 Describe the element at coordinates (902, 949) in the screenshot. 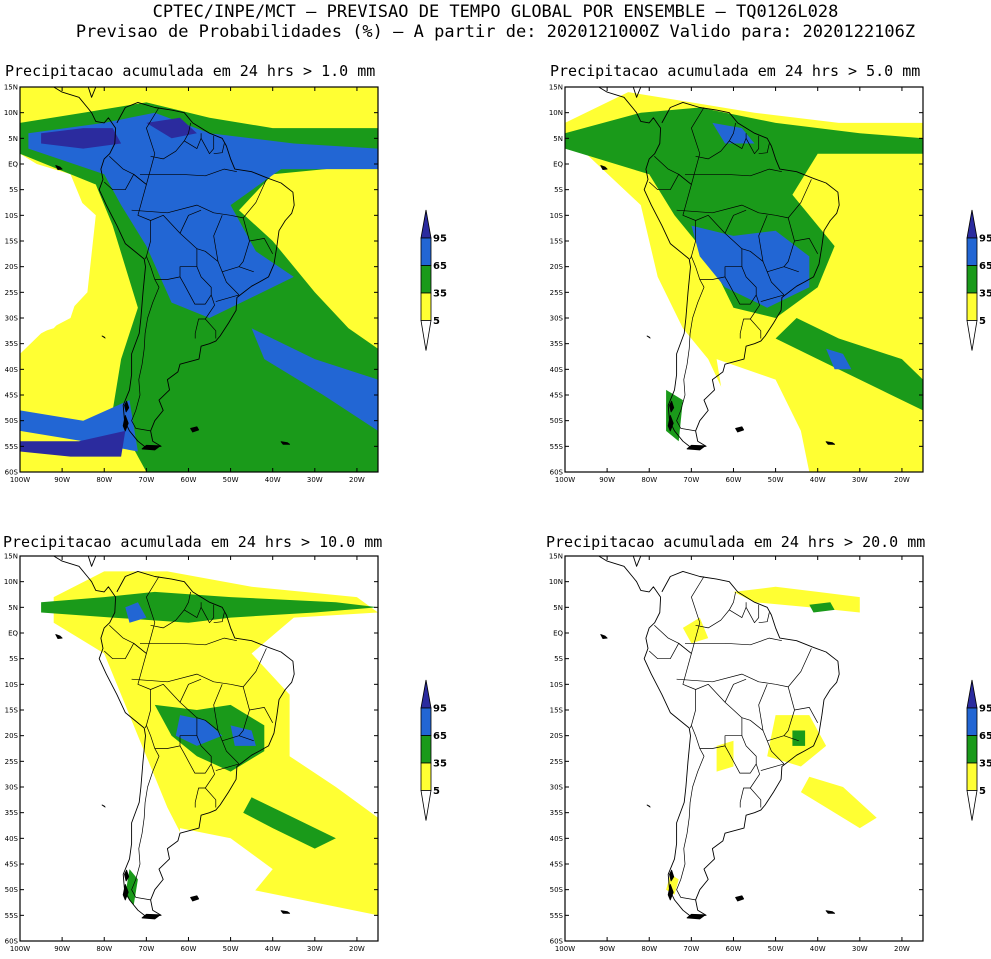

I see `lon-label: 20W` at that location.